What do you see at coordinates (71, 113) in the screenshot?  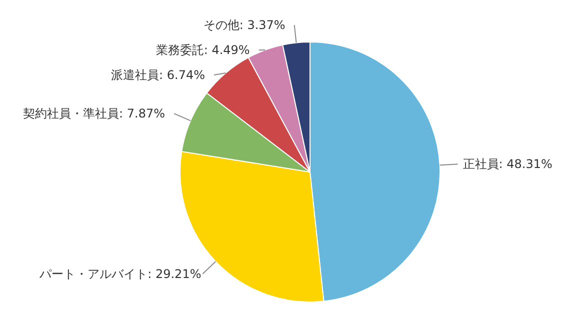 I see `slice-label: 契約社員・準社員` at bounding box center [71, 113].